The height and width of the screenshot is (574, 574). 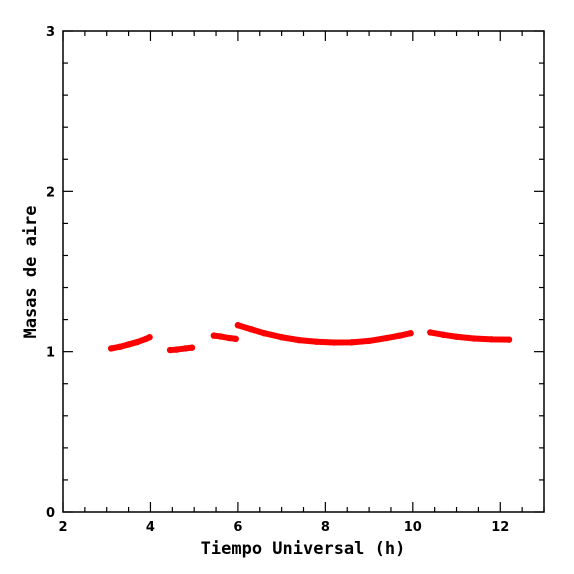 What do you see at coordinates (413, 527) in the screenshot?
I see `x-tick-label: 10` at bounding box center [413, 527].